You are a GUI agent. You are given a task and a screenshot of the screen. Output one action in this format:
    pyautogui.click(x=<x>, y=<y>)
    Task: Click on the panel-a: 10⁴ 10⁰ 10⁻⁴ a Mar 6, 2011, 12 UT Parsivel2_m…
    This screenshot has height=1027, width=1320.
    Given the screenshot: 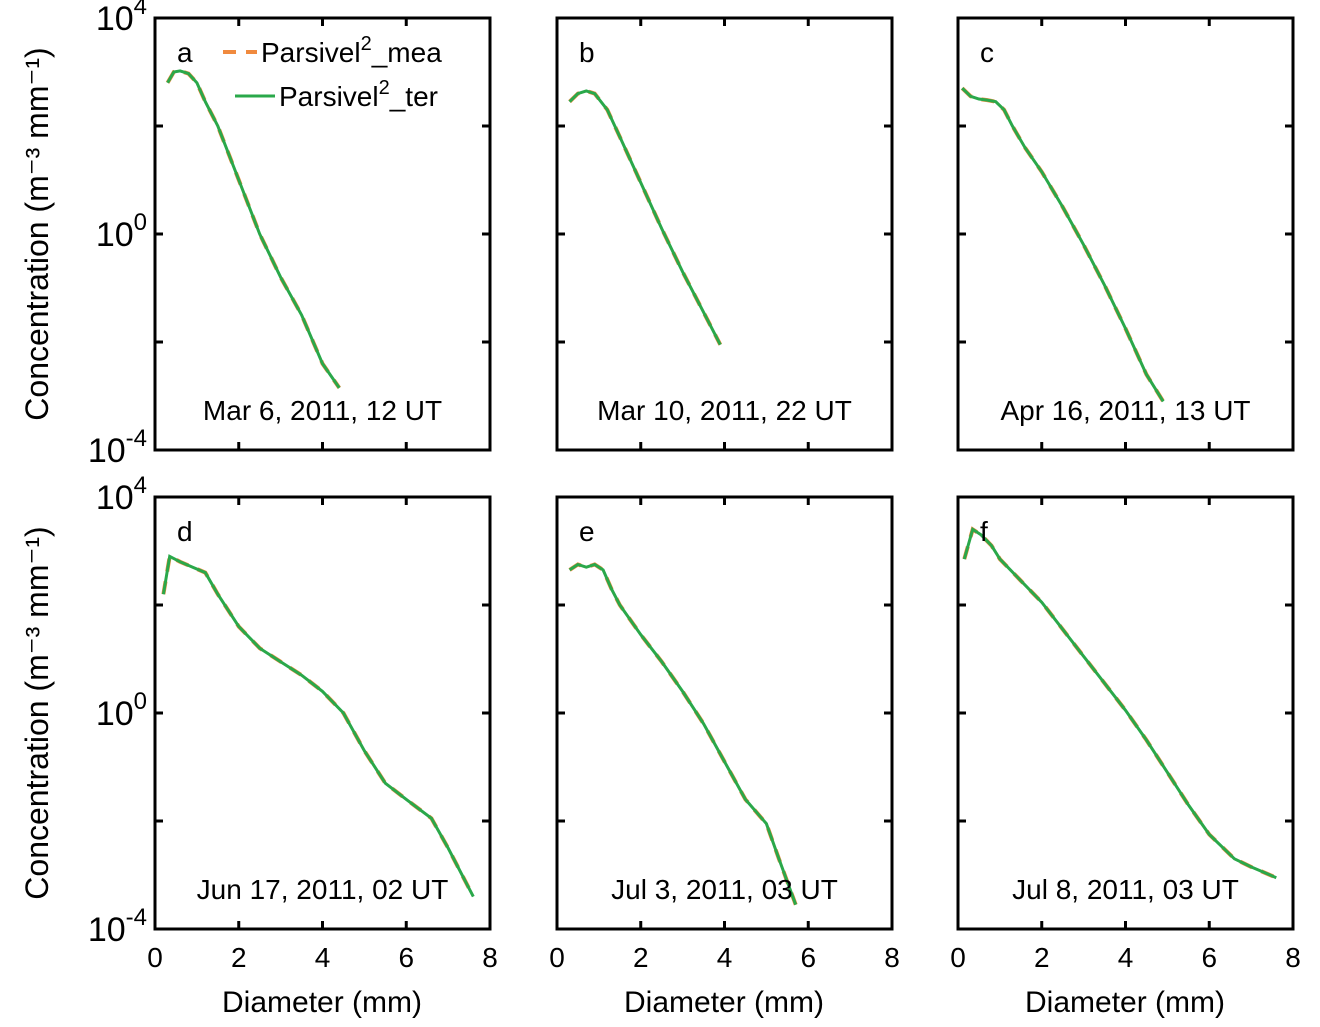 What is the action you would take?
    pyautogui.click(x=290, y=235)
    